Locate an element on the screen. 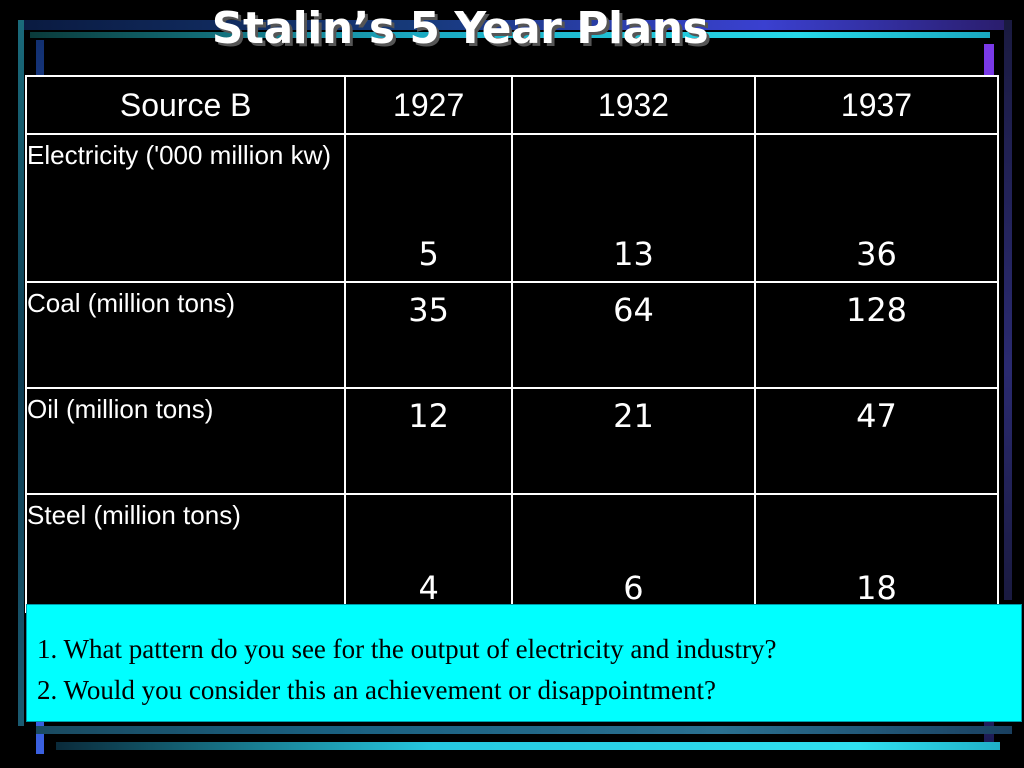  cell-oil-1937: 47 is located at coordinates (876, 441).